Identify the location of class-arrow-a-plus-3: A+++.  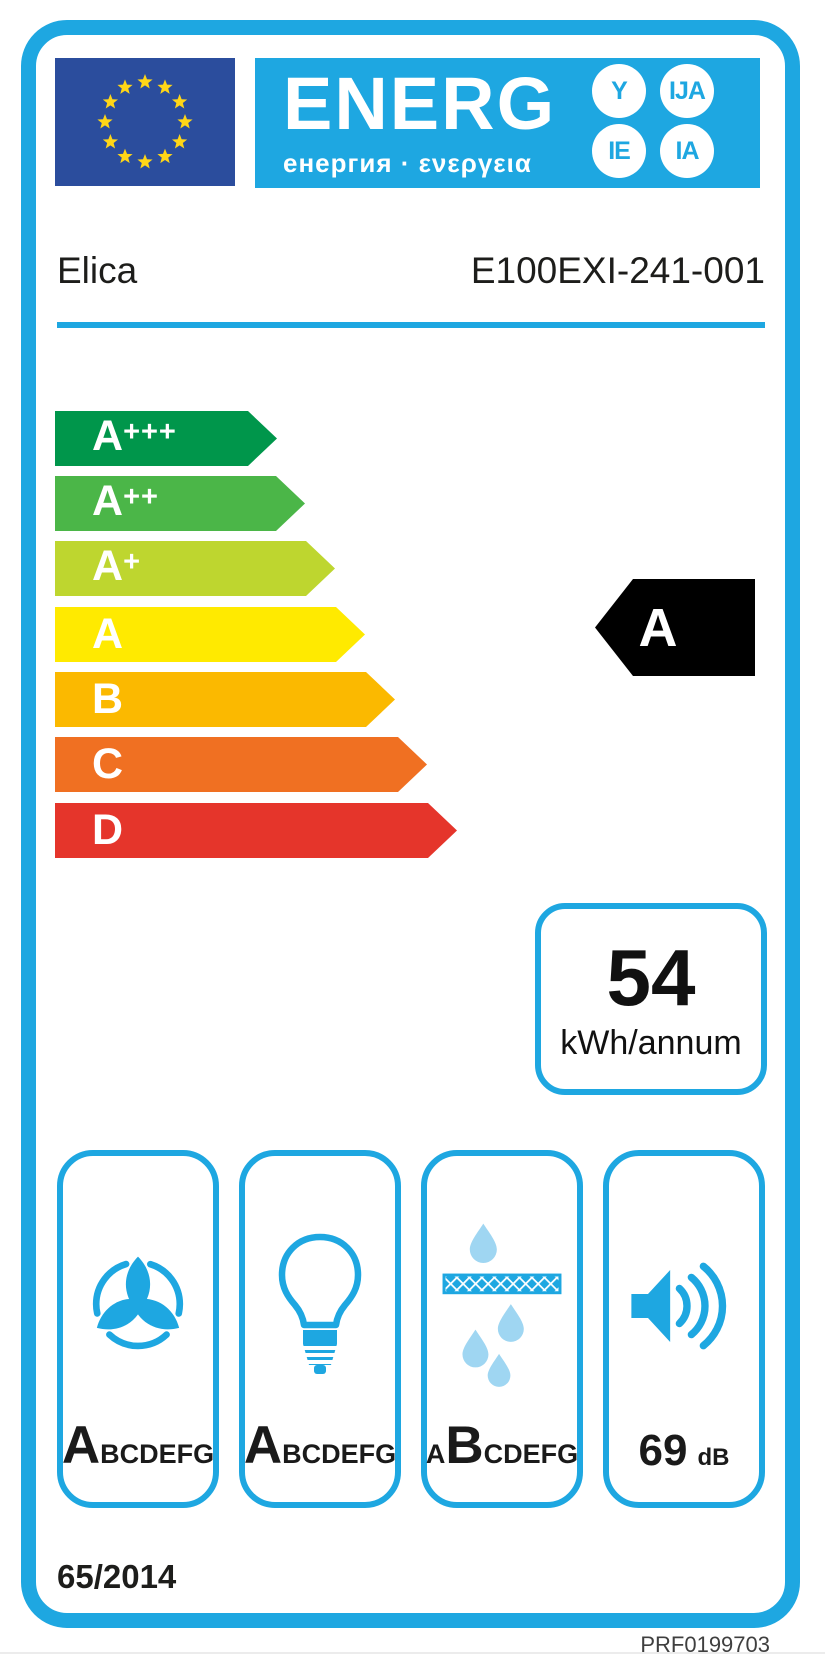
(166, 438).